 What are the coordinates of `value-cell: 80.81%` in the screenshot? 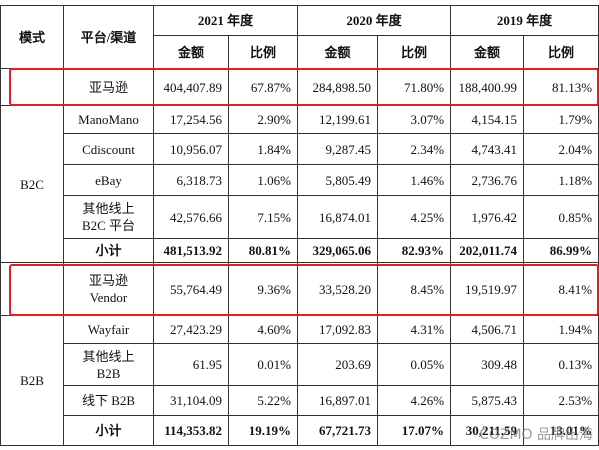 It's located at (263, 250).